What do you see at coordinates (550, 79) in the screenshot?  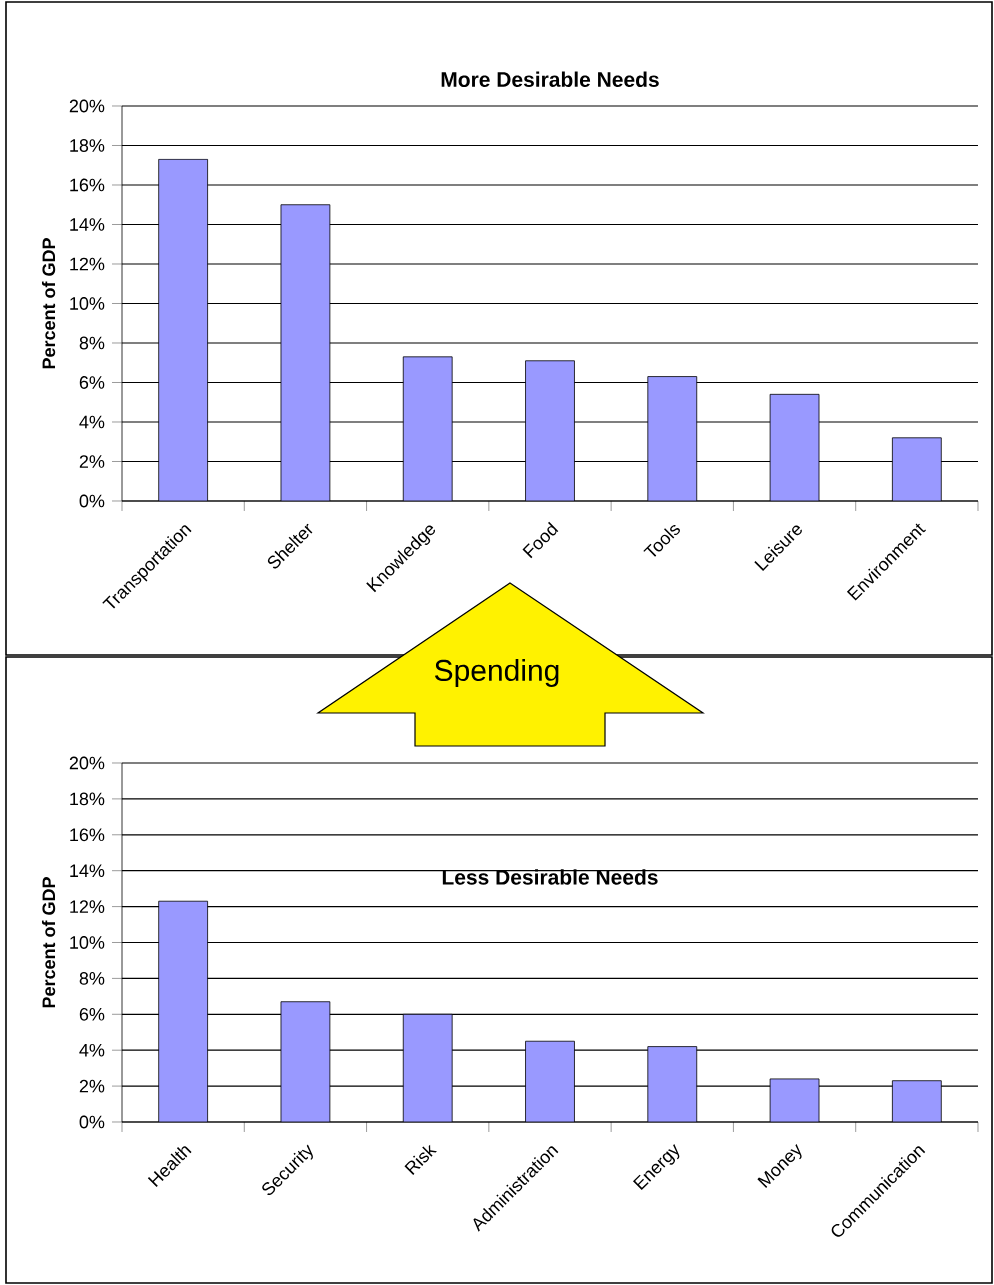 I see `chart-title: More Desirable Needs` at bounding box center [550, 79].